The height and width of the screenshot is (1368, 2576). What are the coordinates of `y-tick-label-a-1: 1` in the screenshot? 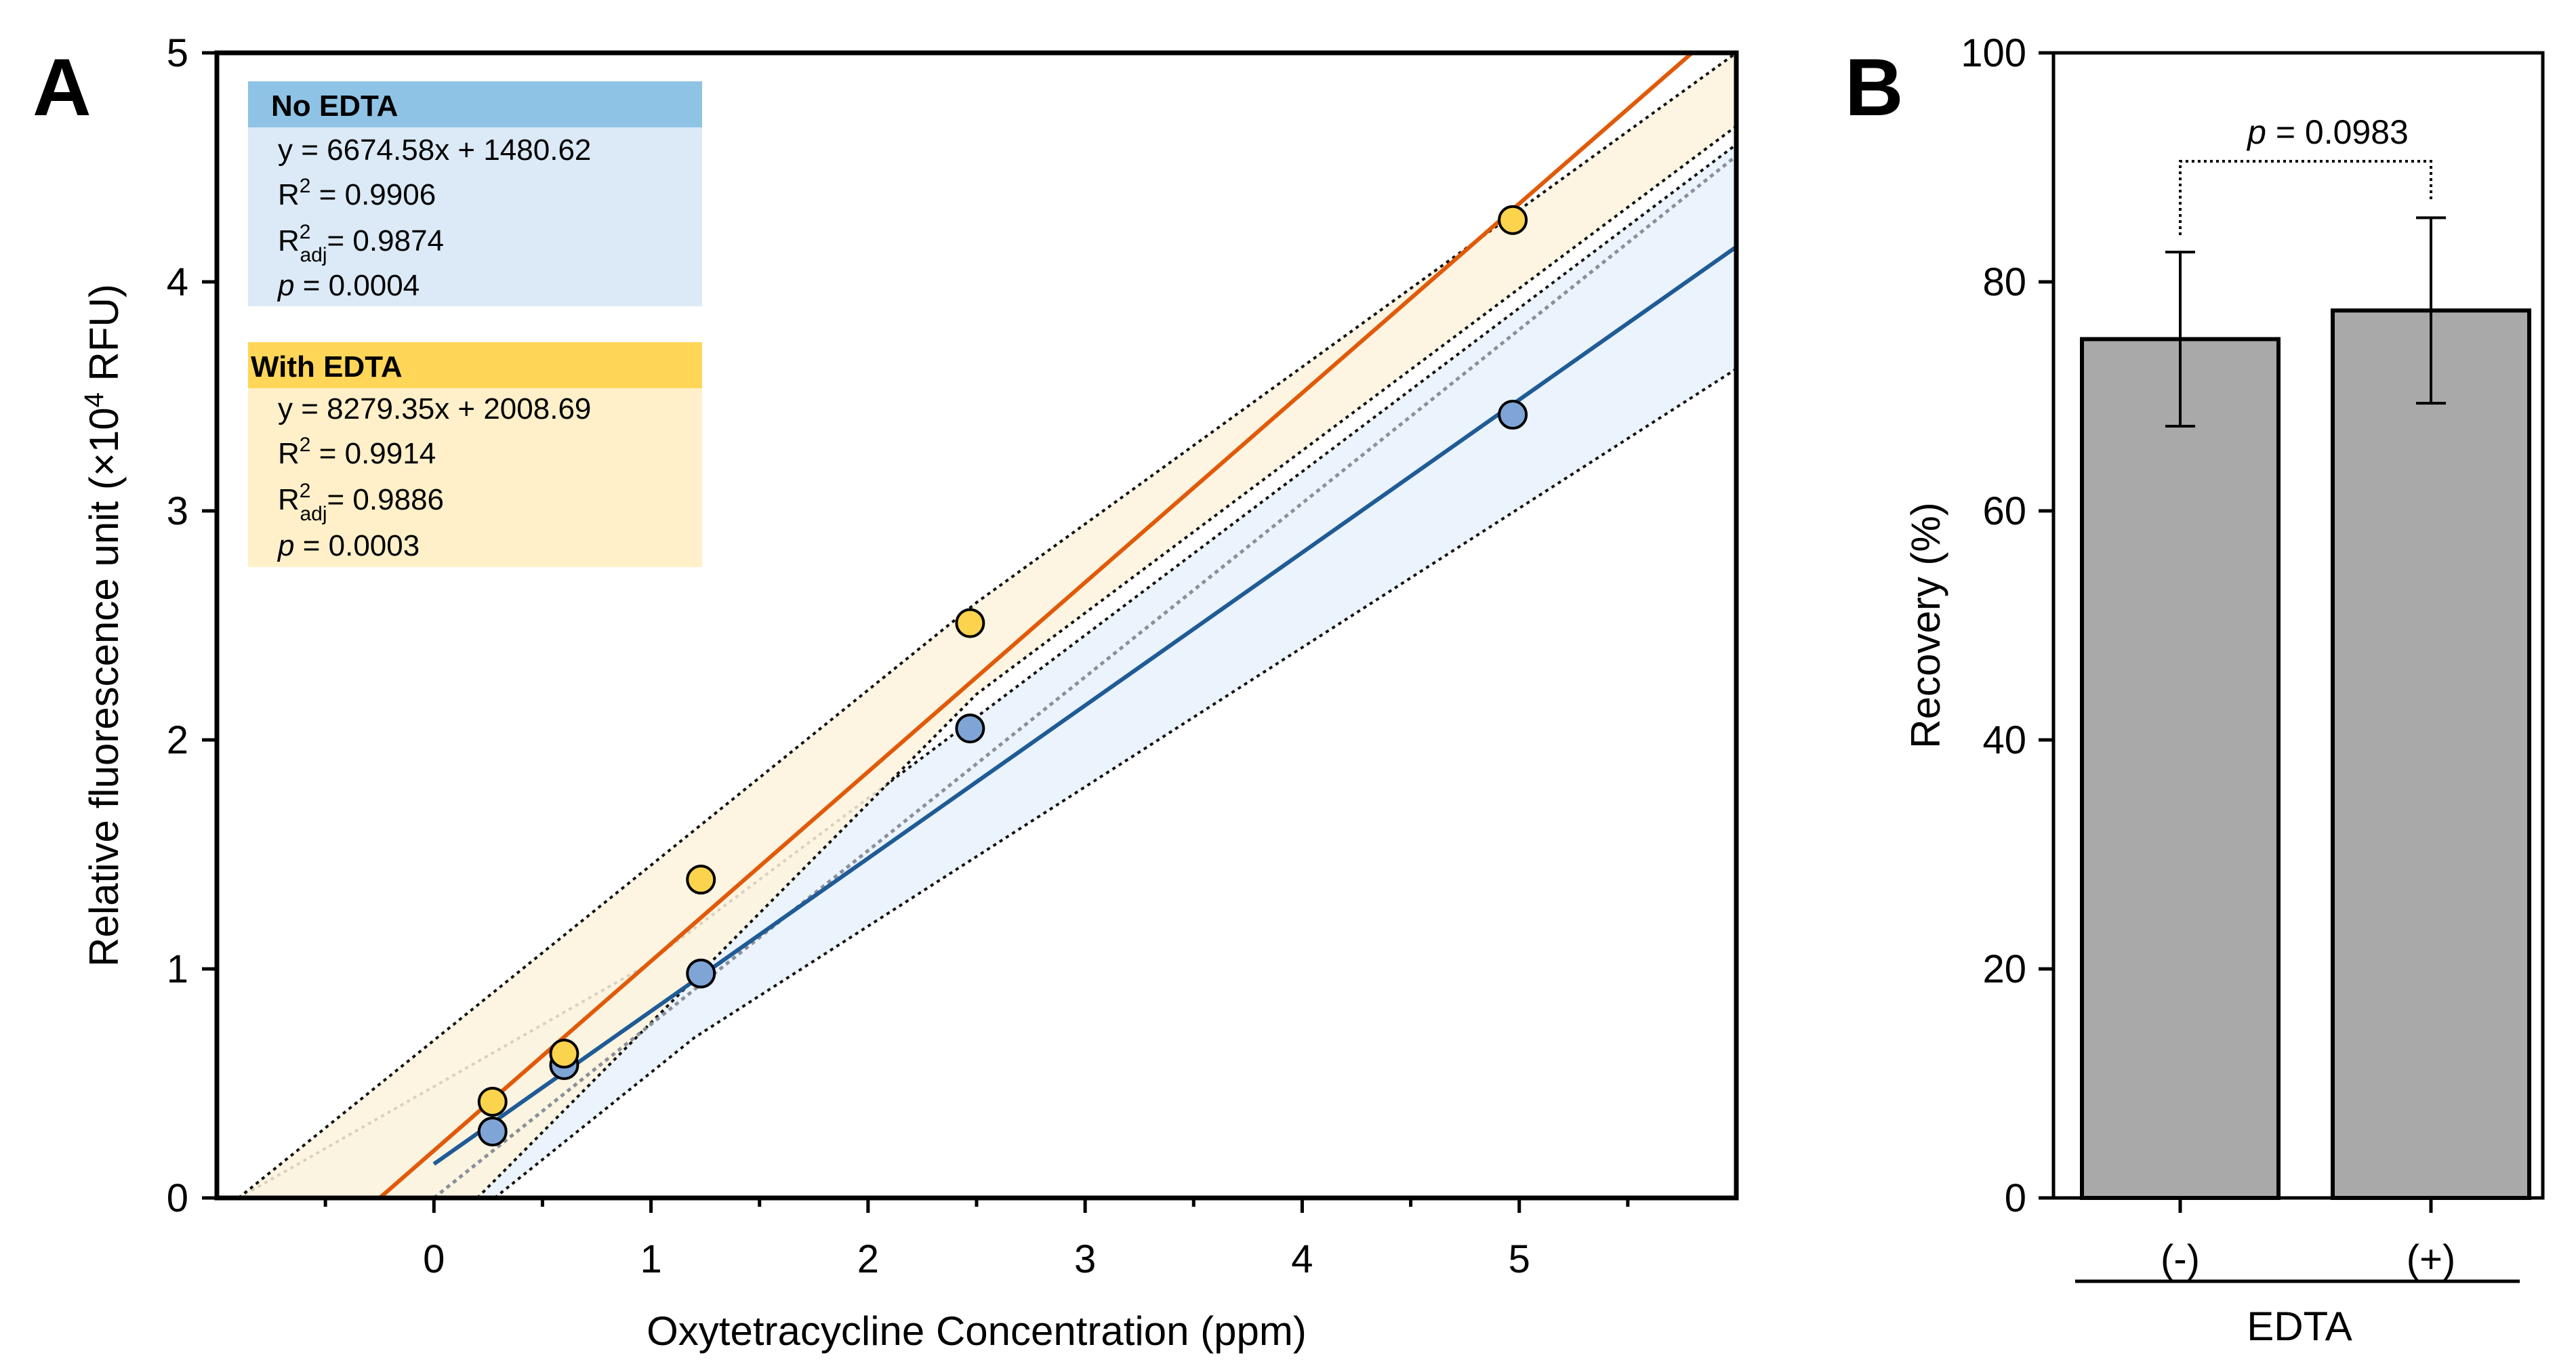 It's located at (178, 969).